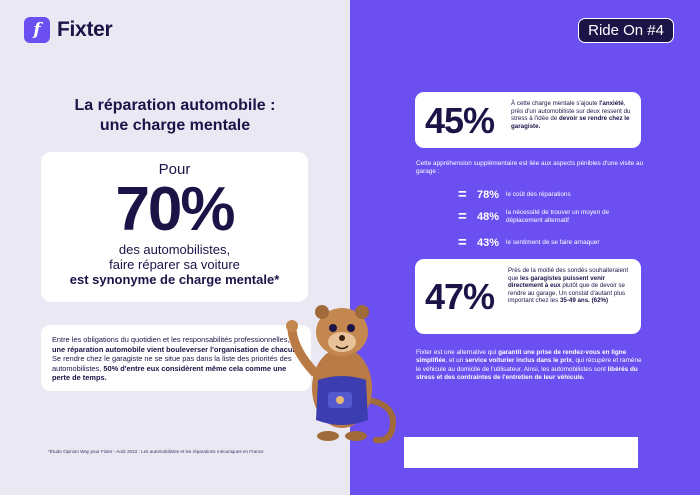 This screenshot has width=700, height=495. What do you see at coordinates (175, 105) in the screenshot?
I see `title-line-1: La réparation automobile :` at bounding box center [175, 105].